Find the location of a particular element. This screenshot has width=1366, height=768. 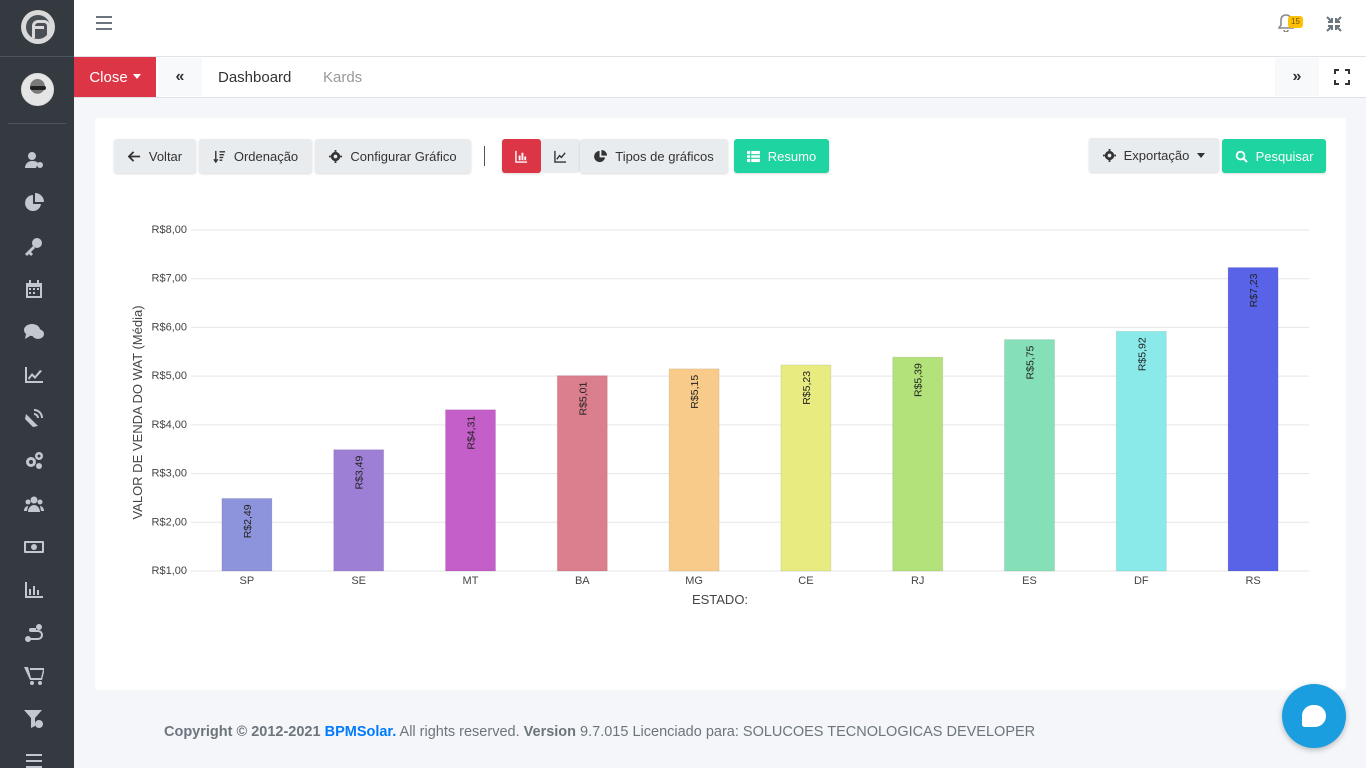

configurar-label: Configurar Gráfico is located at coordinates (403, 156).